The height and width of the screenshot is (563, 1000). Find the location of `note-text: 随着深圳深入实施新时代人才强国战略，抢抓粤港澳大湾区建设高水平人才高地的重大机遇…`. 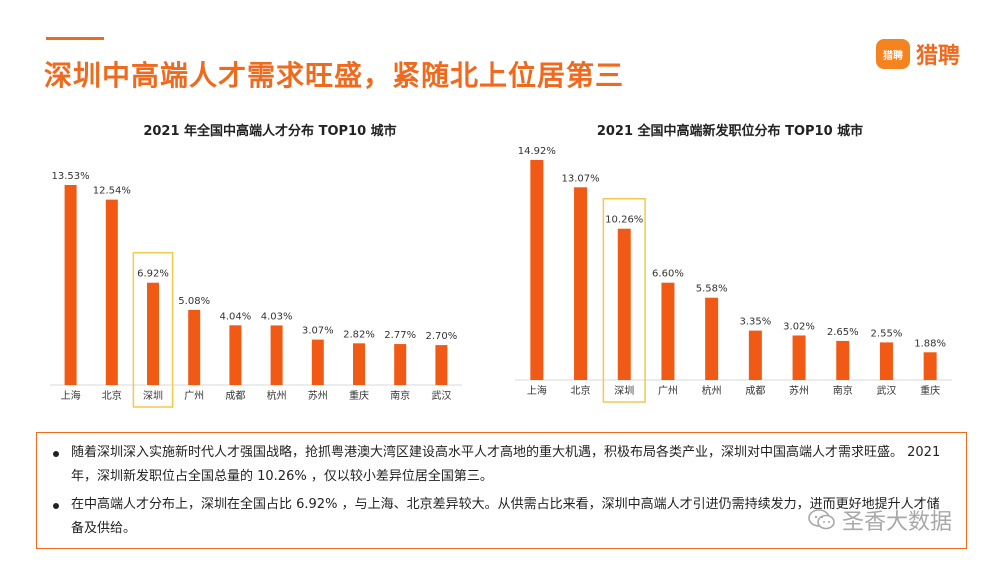

note-text: 随着深圳深入实施新时代人才强国战略，抢抓粤港澳大湾区建设高水平人才高地的重大机遇… is located at coordinates (506, 464).